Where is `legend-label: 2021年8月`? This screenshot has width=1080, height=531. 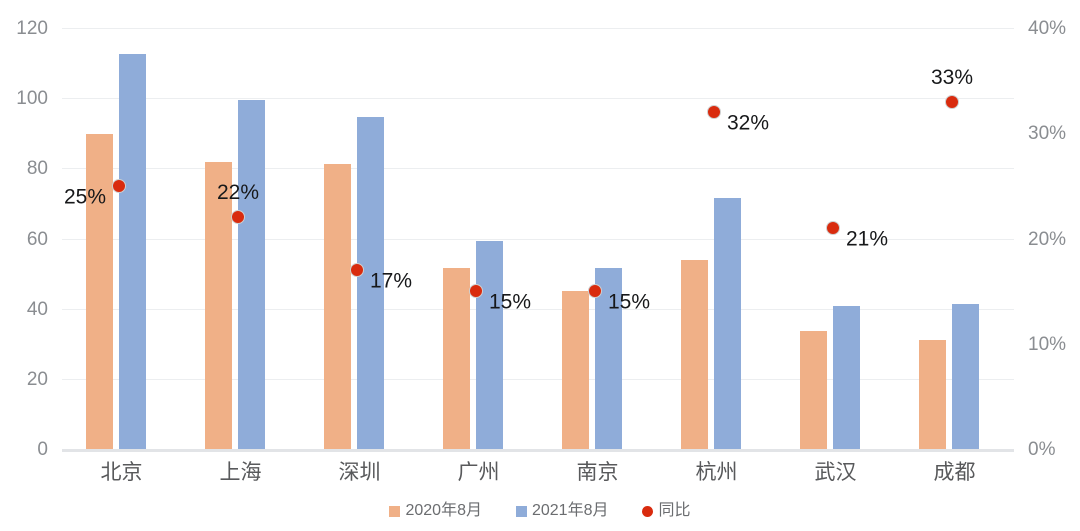 legend-label: 2021年8月 is located at coordinates (570, 510).